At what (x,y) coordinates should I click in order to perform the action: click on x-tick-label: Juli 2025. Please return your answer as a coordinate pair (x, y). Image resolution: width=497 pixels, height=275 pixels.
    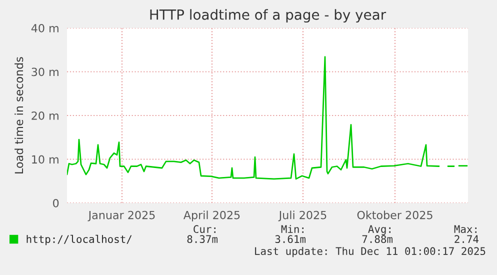
    Looking at the image, I should click on (302, 216).